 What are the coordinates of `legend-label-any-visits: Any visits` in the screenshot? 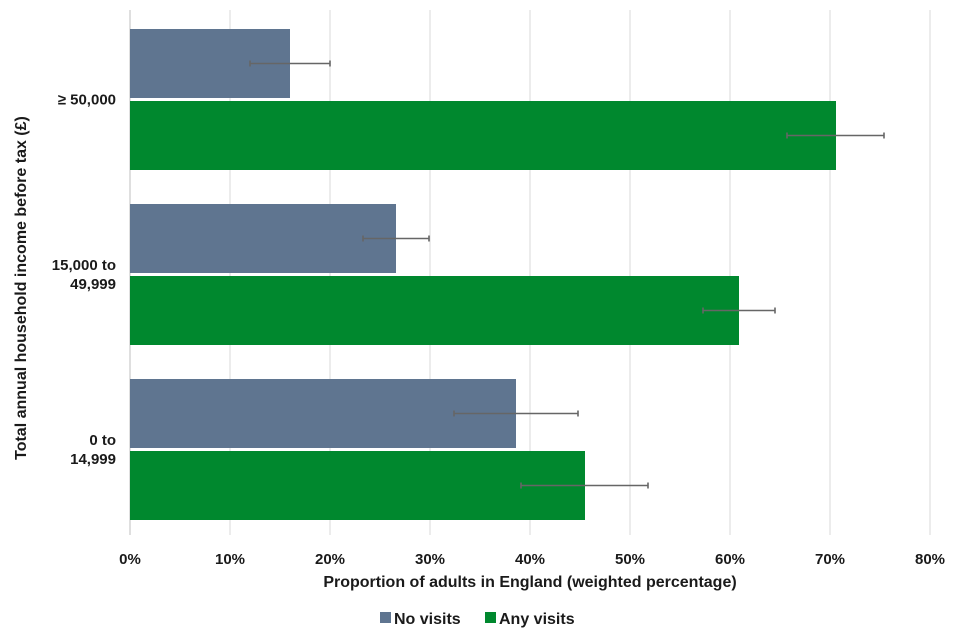 It's located at (537, 619).